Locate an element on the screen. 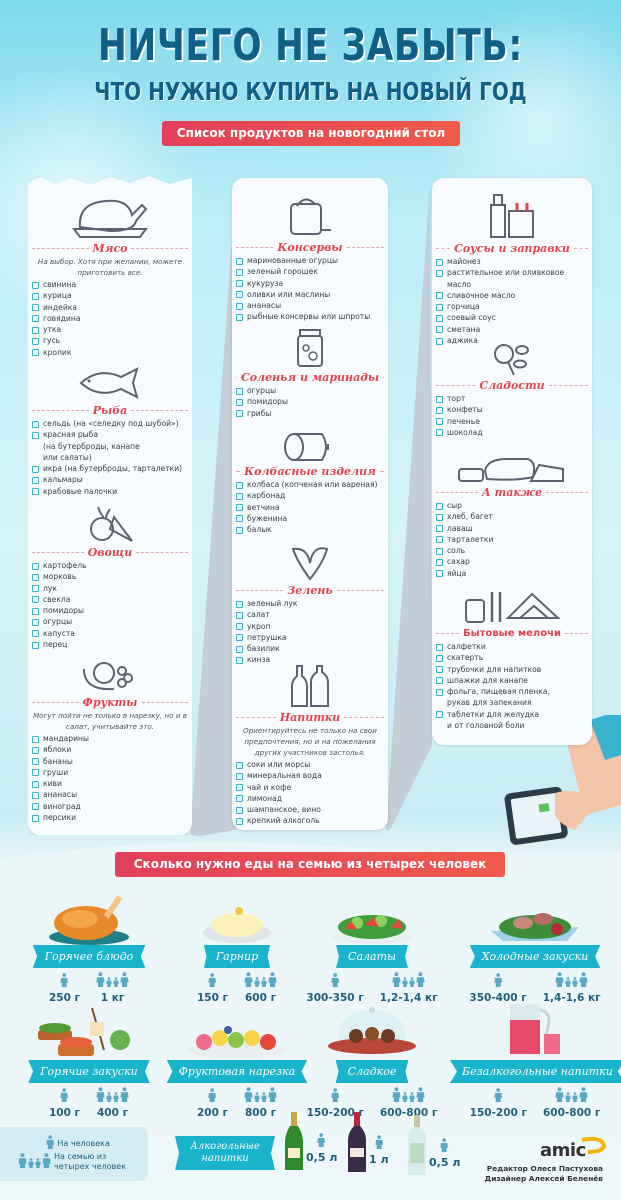 The height and width of the screenshot is (1200, 621). checklist-item: салфетки is located at coordinates (512, 646).